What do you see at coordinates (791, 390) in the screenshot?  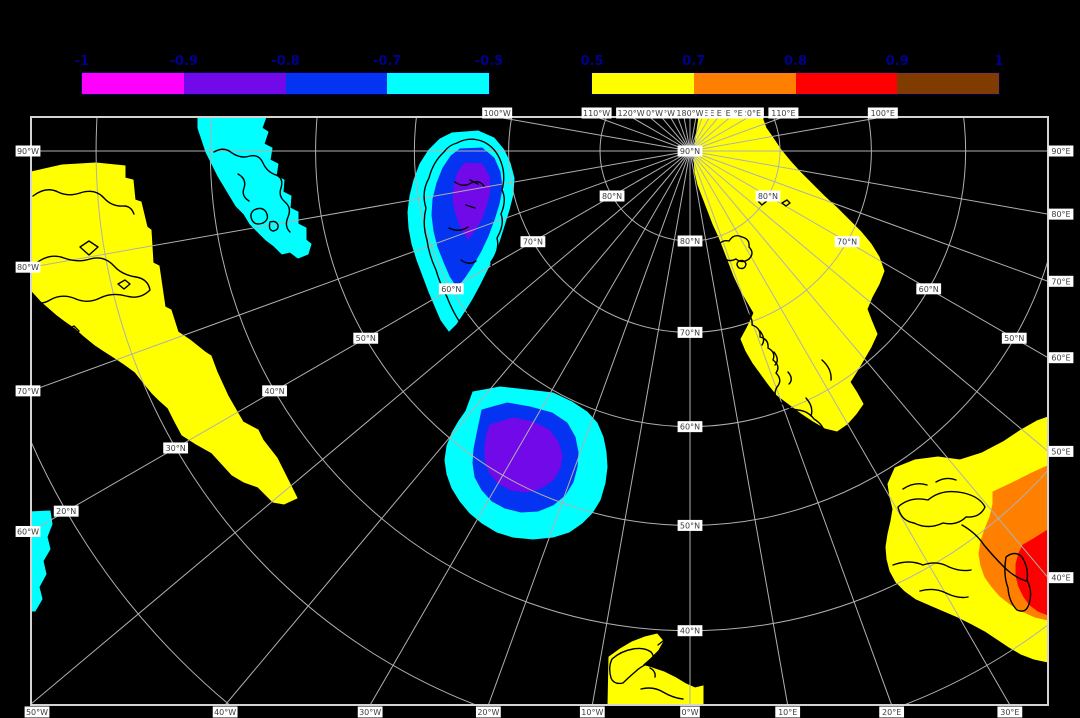 I see `coastline-norway-coast` at bounding box center [791, 390].